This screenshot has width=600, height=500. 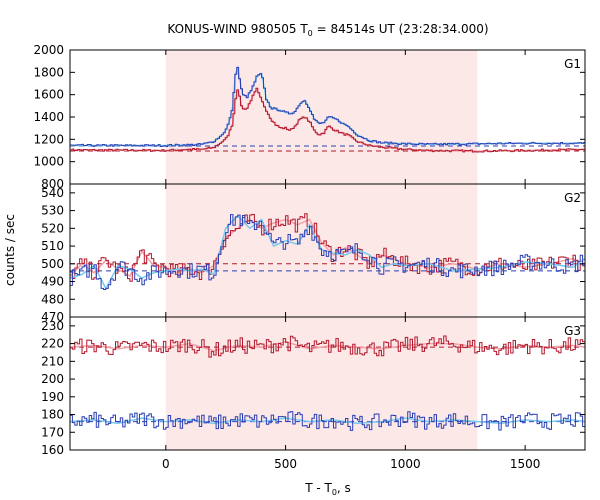 I want to click on panel-name-label: G1, so click(x=572, y=64).